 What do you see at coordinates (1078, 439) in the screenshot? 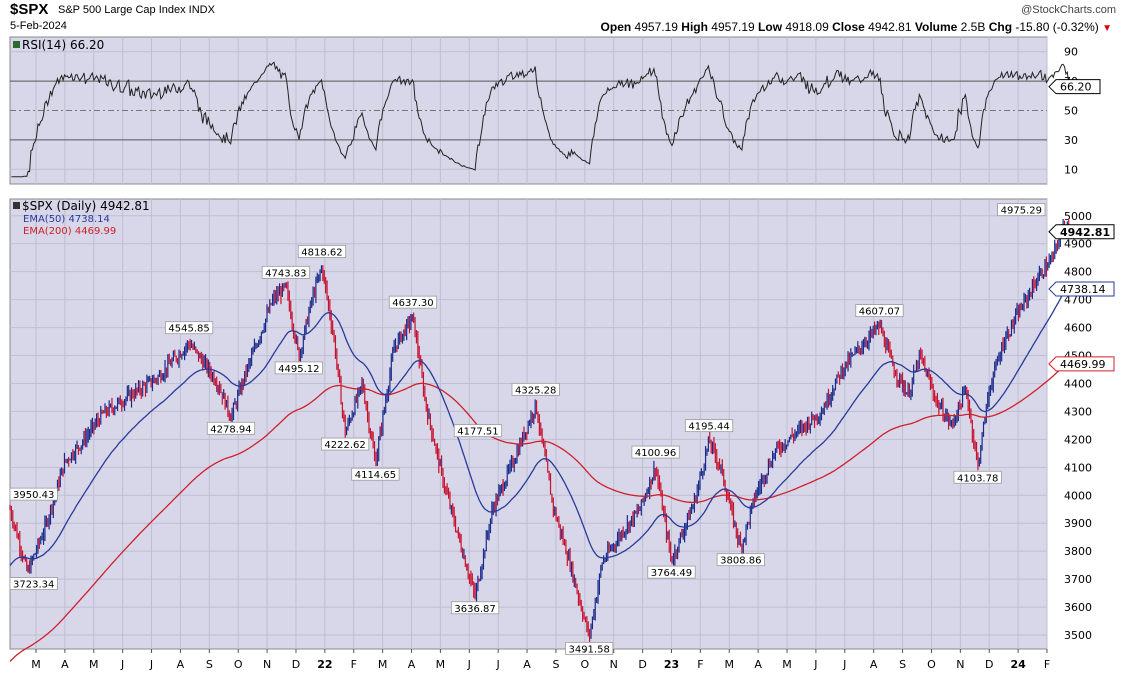
I see `y-tick-label: 4200` at bounding box center [1078, 439].